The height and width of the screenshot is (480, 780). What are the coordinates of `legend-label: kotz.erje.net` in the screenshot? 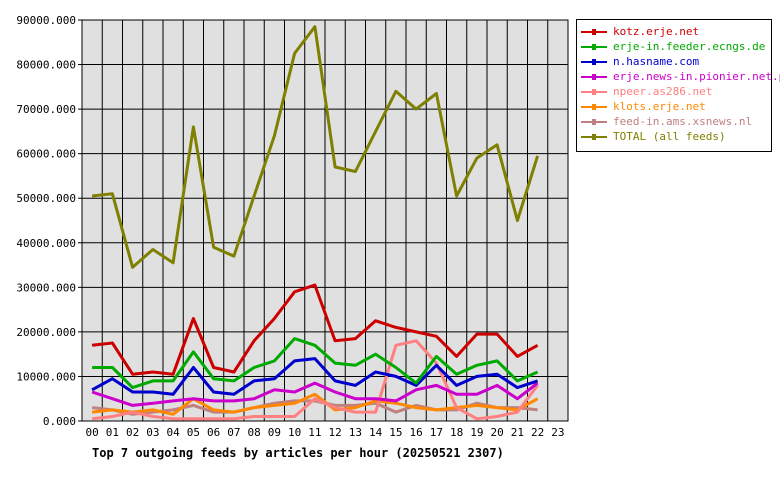 It's located at (656, 31).